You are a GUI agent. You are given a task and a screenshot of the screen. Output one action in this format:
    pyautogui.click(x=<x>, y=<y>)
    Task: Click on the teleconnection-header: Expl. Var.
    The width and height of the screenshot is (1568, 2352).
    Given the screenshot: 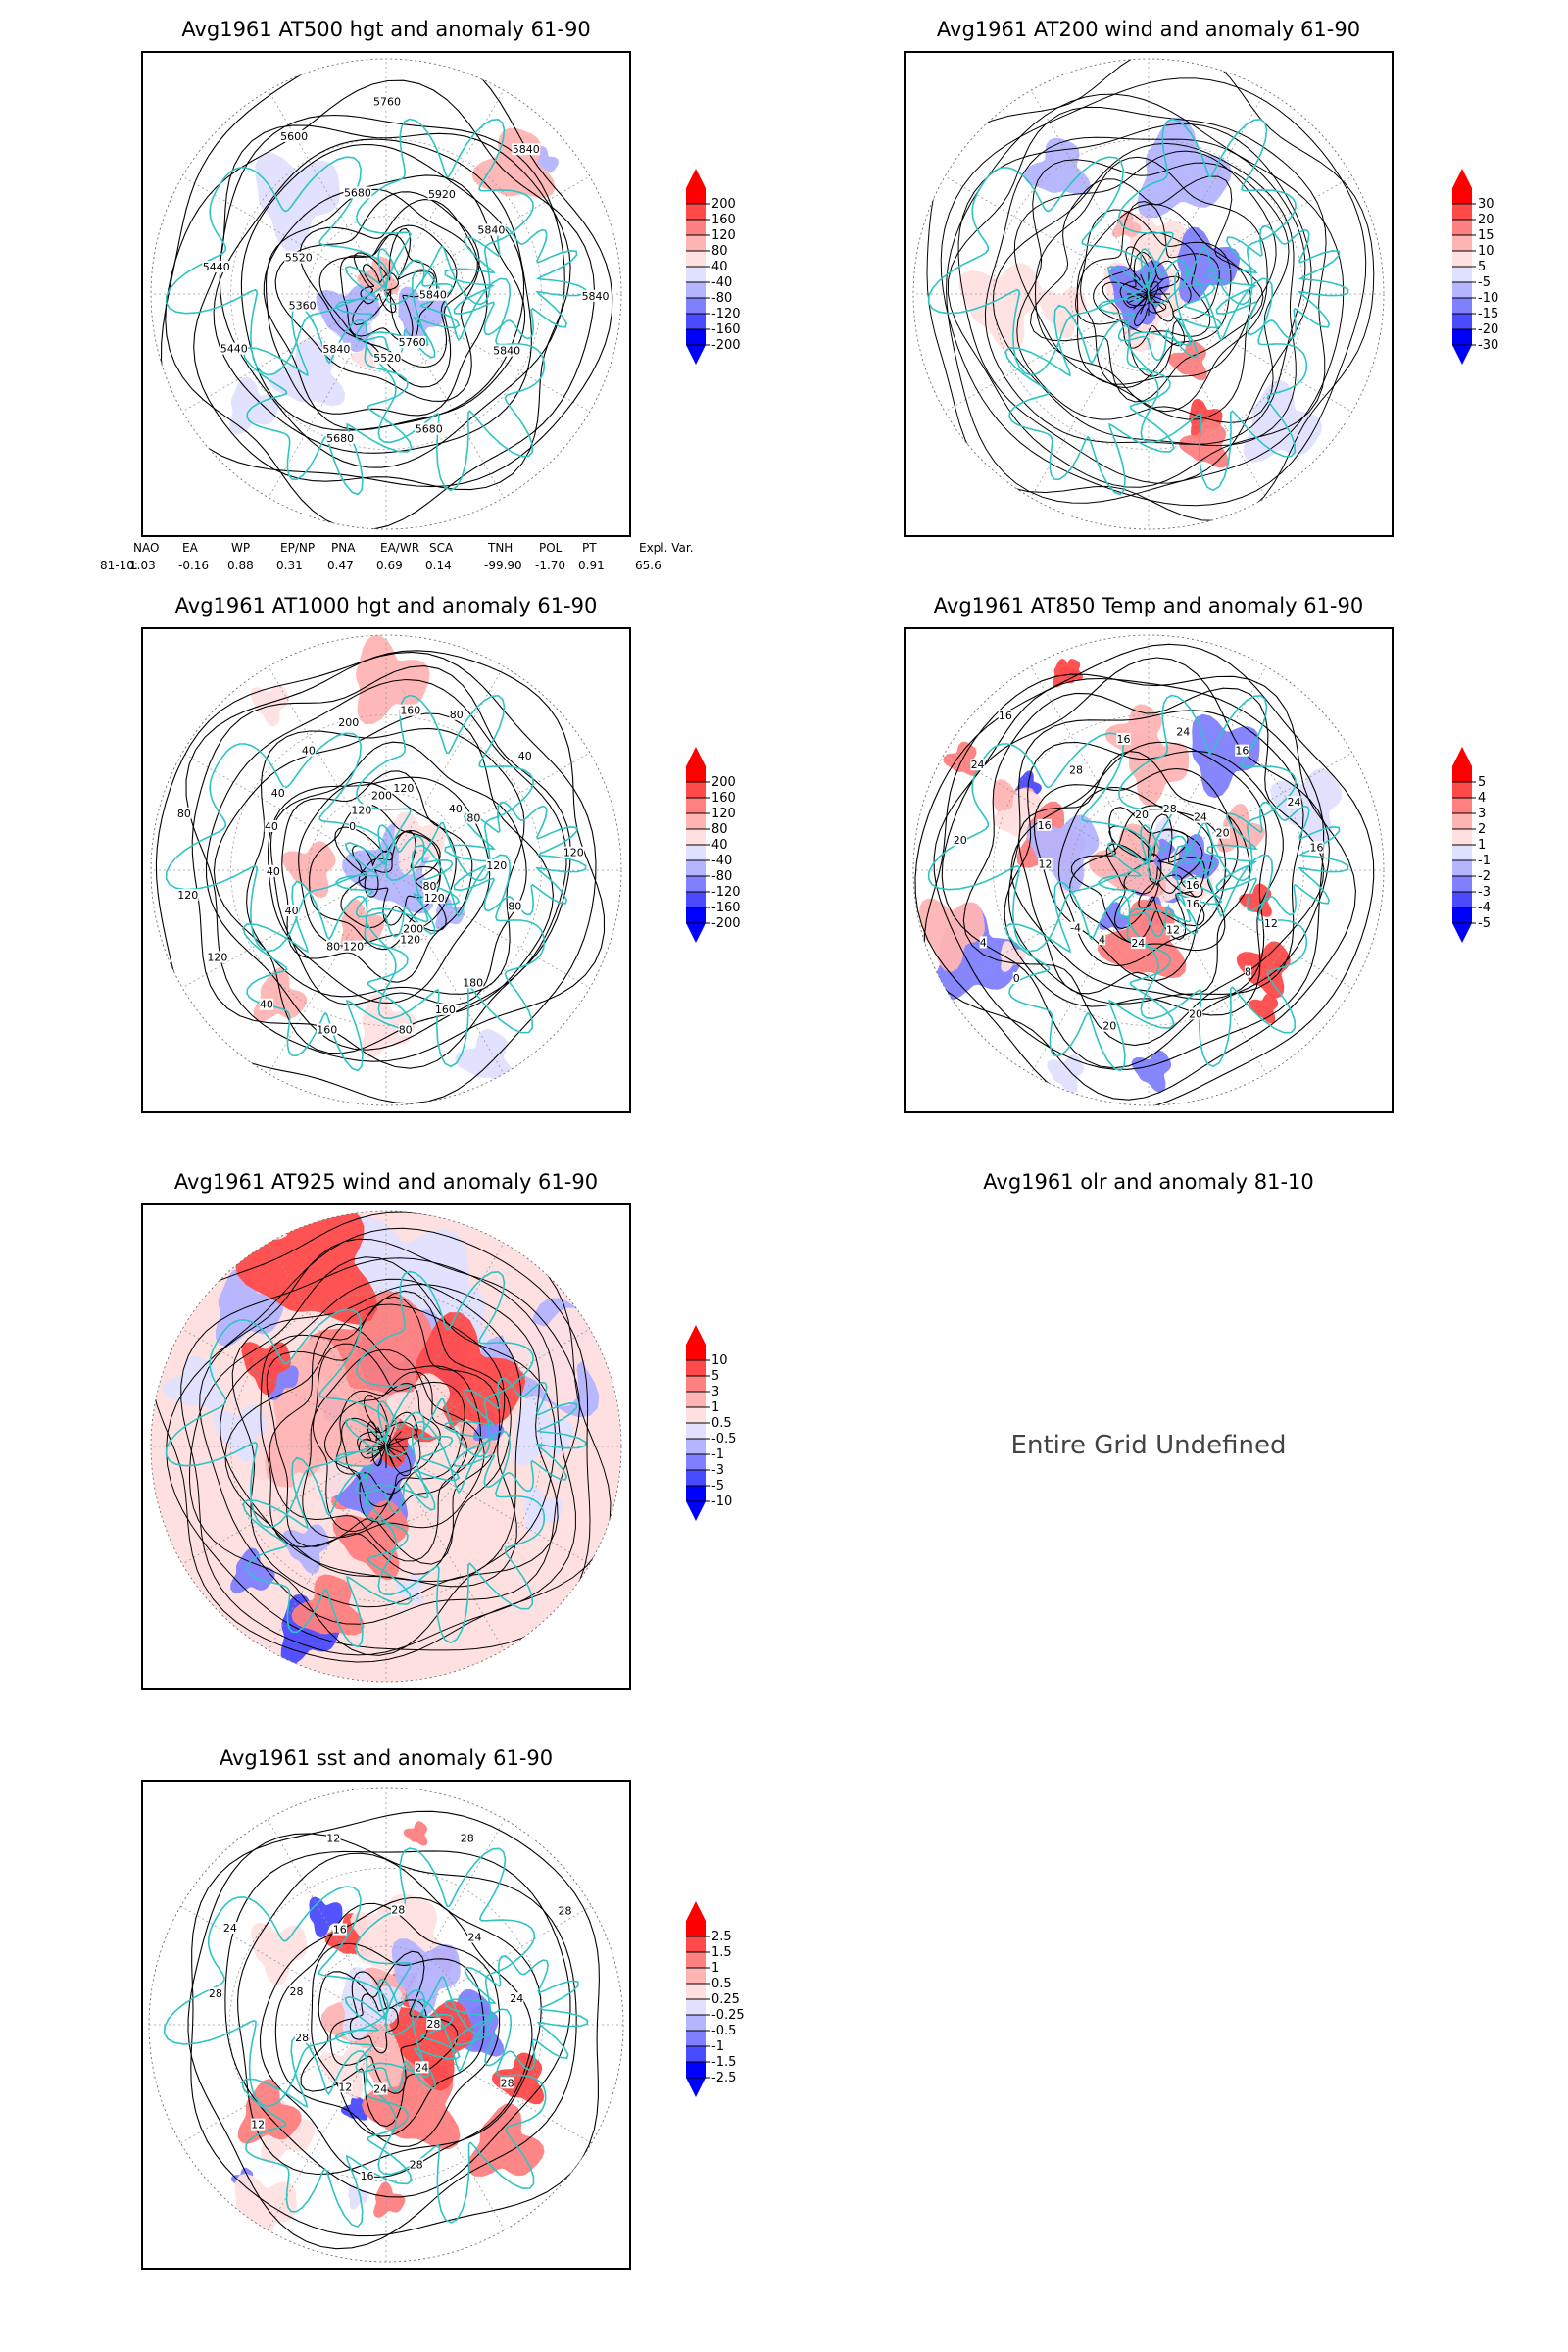 What is the action you would take?
    pyautogui.click(x=666, y=548)
    